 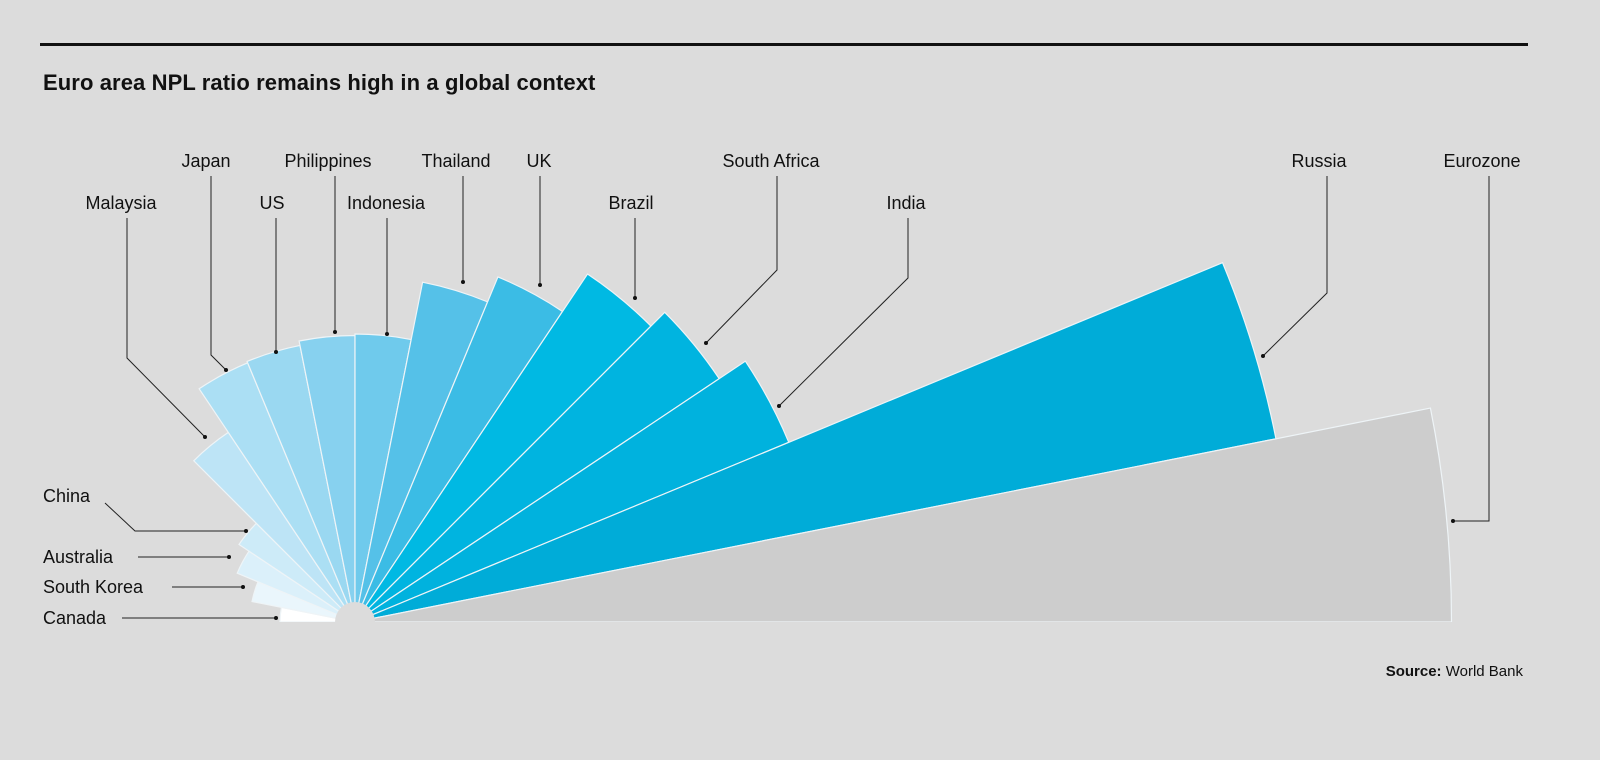 What do you see at coordinates (226, 370) in the screenshot?
I see `leader-dot-japan` at bounding box center [226, 370].